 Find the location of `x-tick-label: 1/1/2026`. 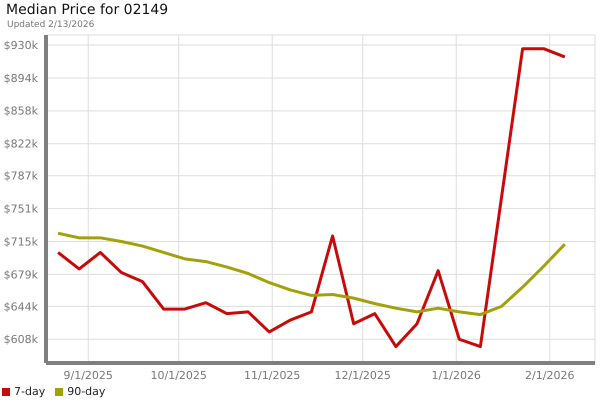

x-tick-label: 1/1/2026 is located at coordinates (456, 375).